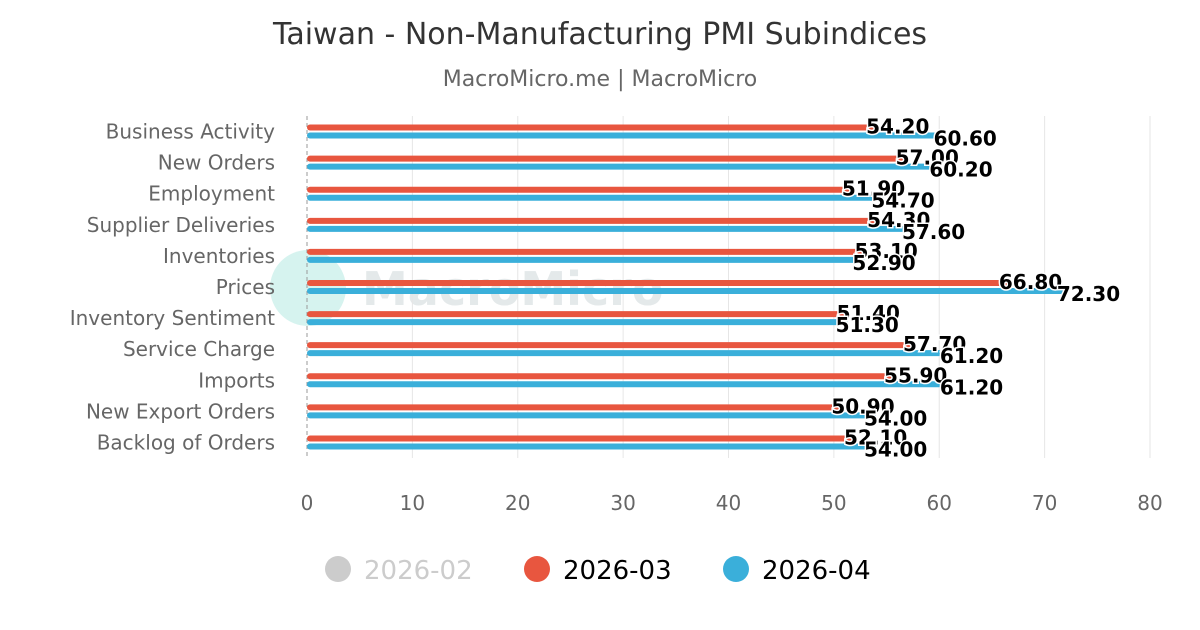 The width and height of the screenshot is (1200, 630). I want to click on watermark-logo-icon, so click(308, 288).